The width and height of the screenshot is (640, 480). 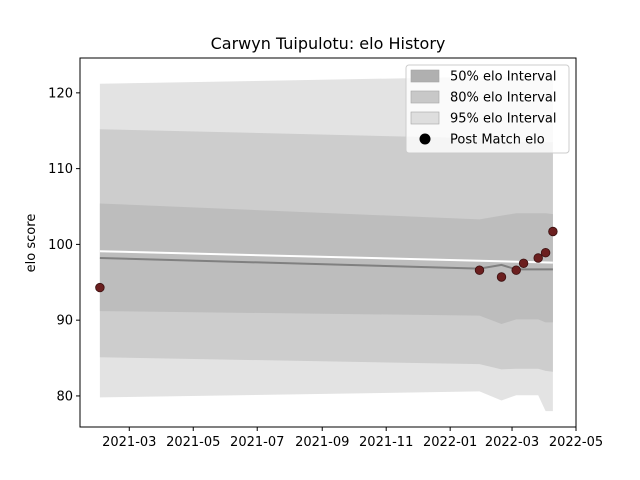 I want to click on x-tick-label: 2022-05, so click(x=576, y=442).